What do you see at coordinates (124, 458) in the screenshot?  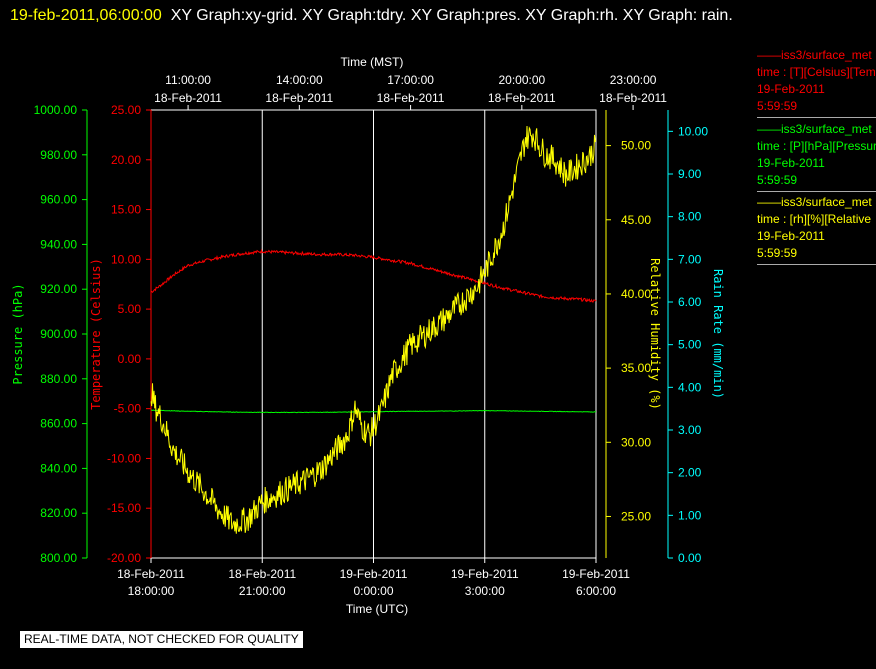 I see `temperature-tick-label: -10.00` at bounding box center [124, 458].